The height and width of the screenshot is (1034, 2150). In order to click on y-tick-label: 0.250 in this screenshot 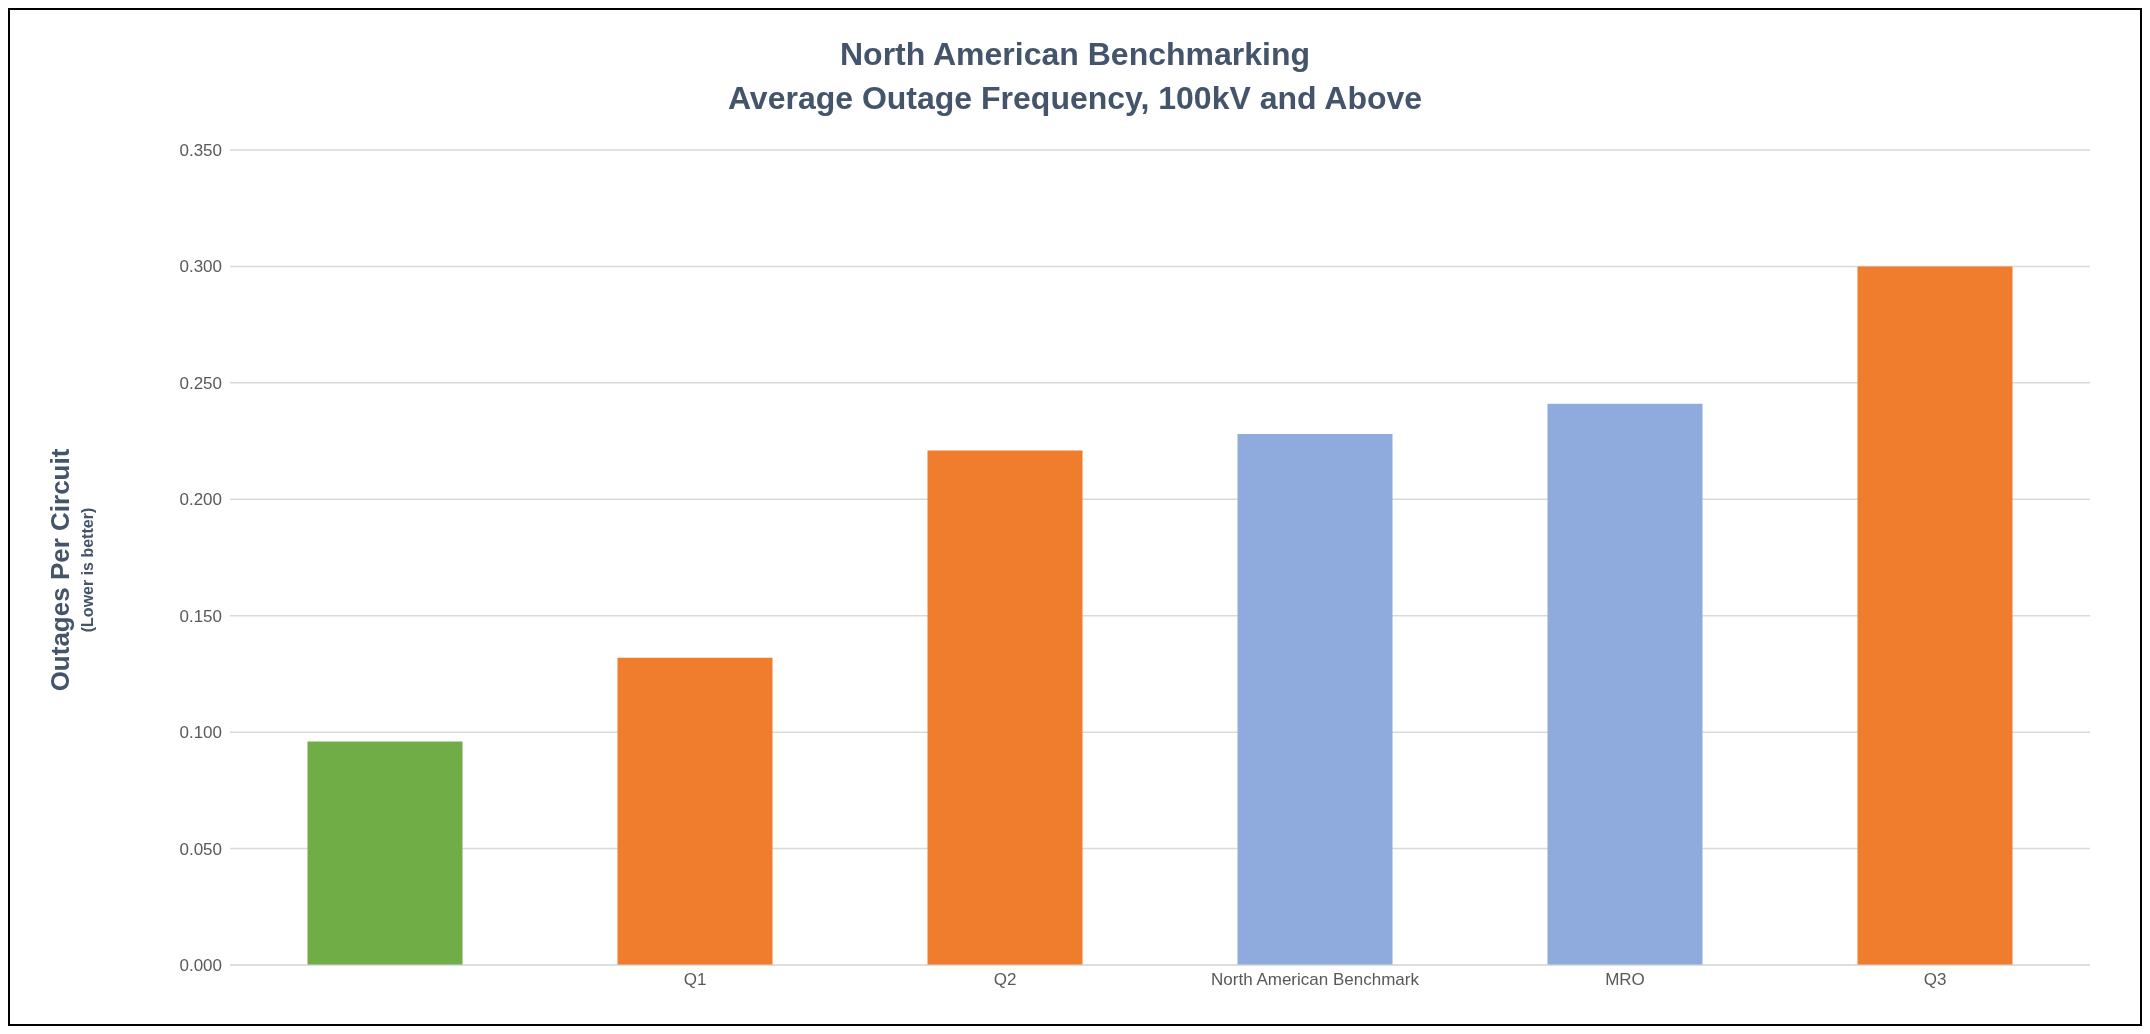, I will do `click(200, 383)`.